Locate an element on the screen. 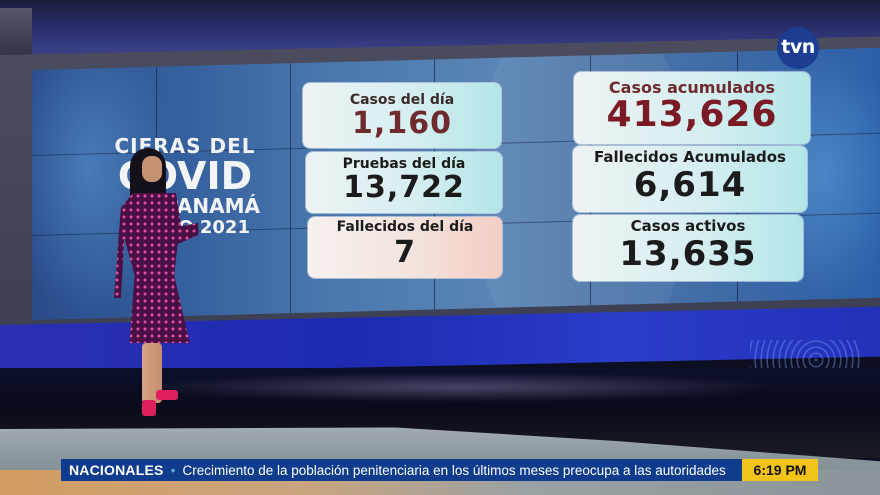  stat-label: Pruebas del día is located at coordinates (404, 164).